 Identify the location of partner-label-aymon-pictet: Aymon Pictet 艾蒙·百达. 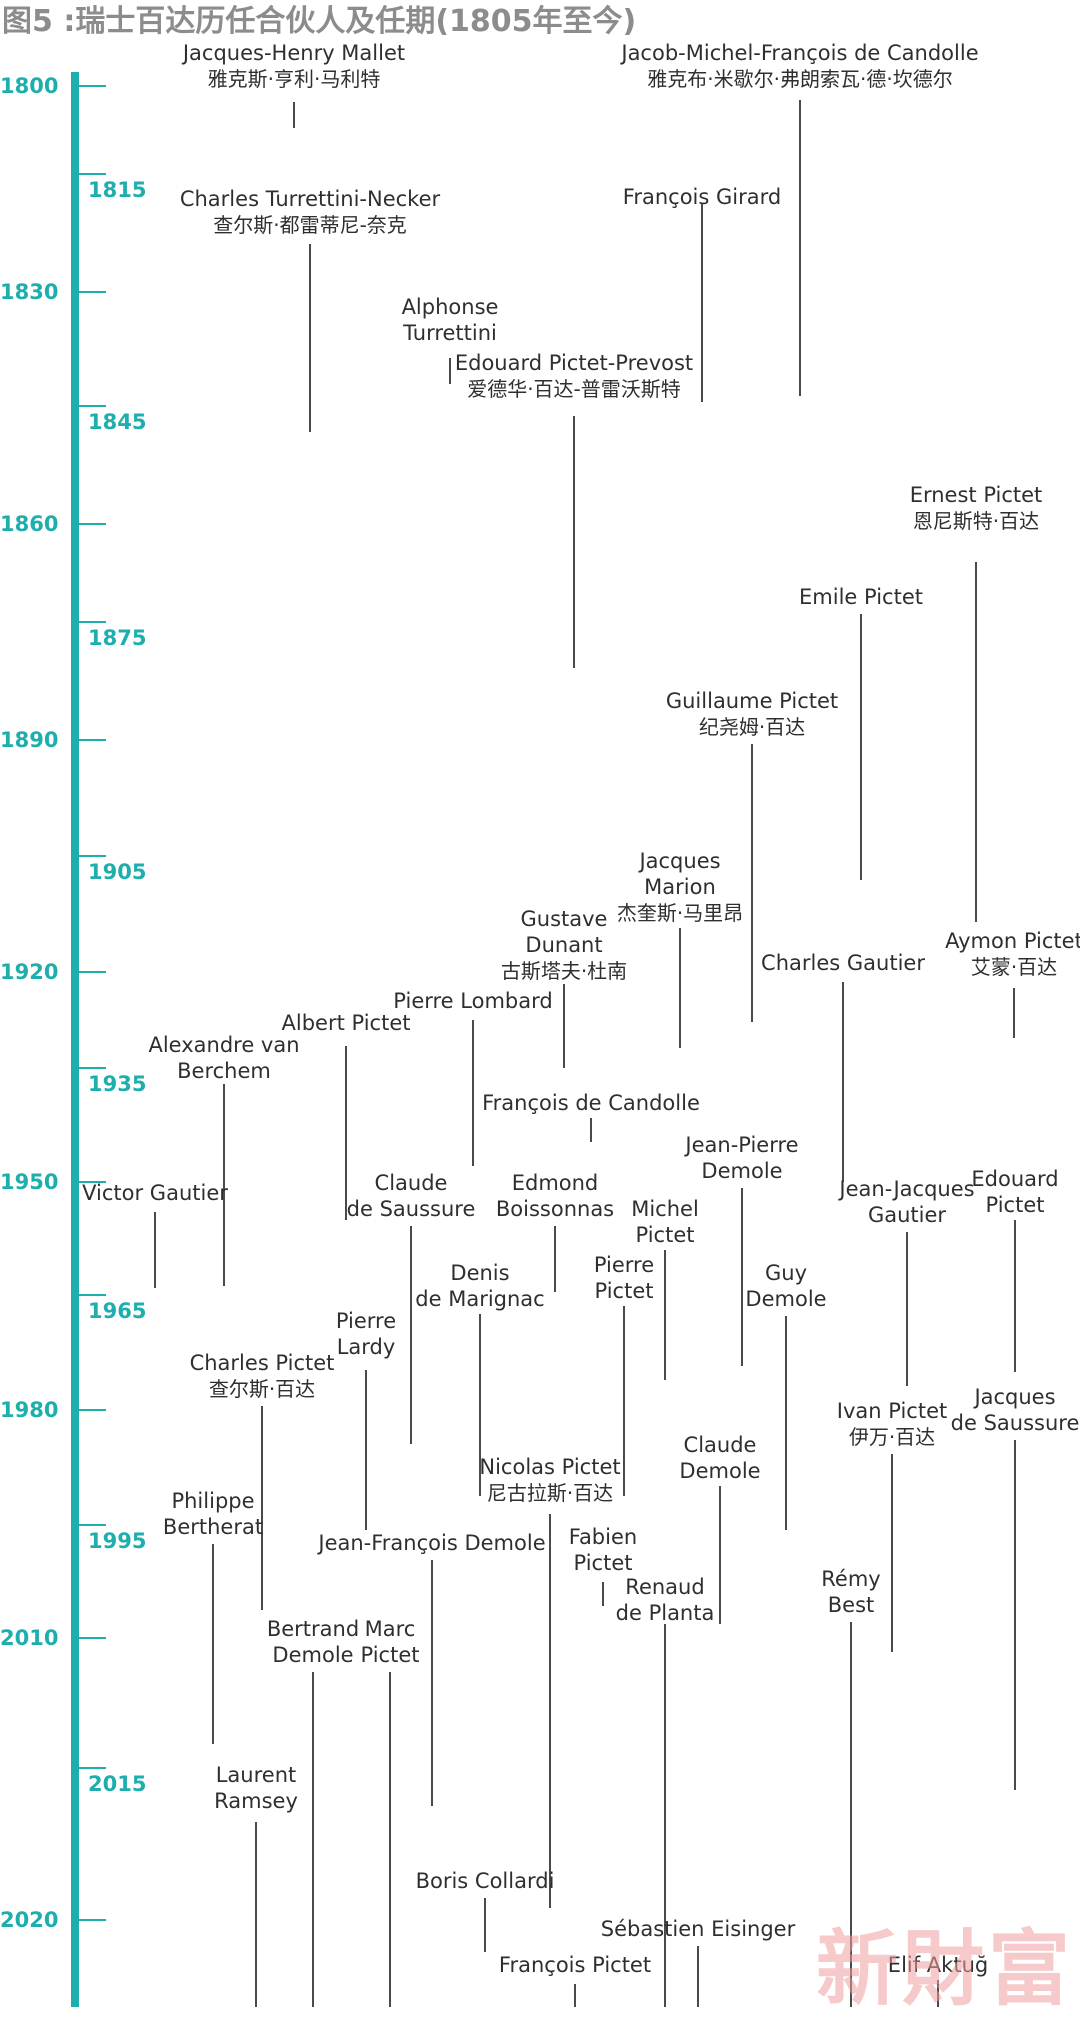
(1012, 954).